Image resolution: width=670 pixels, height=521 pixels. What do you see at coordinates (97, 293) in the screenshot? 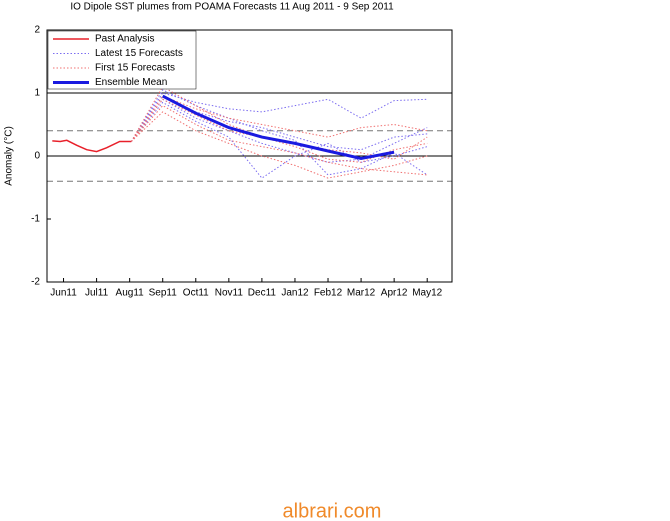
I see `x-tick-label: Jul11` at bounding box center [97, 293].